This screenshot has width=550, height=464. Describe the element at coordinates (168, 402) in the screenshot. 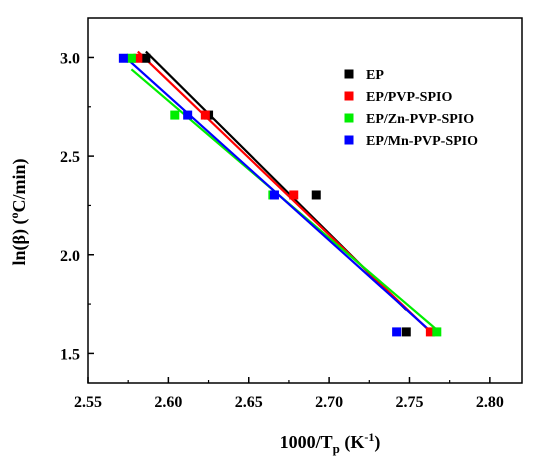

I see `x-tick-label: 2.60` at that location.